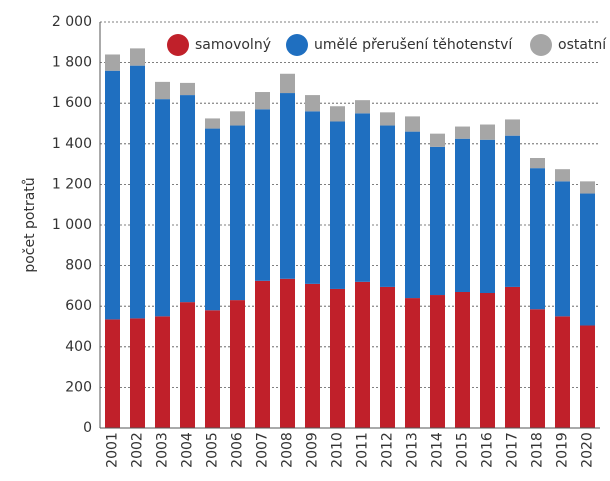 This screenshot has width=610, height=481. Describe the element at coordinates (588, 450) in the screenshot. I see `x-tick-label: 2020` at that location.